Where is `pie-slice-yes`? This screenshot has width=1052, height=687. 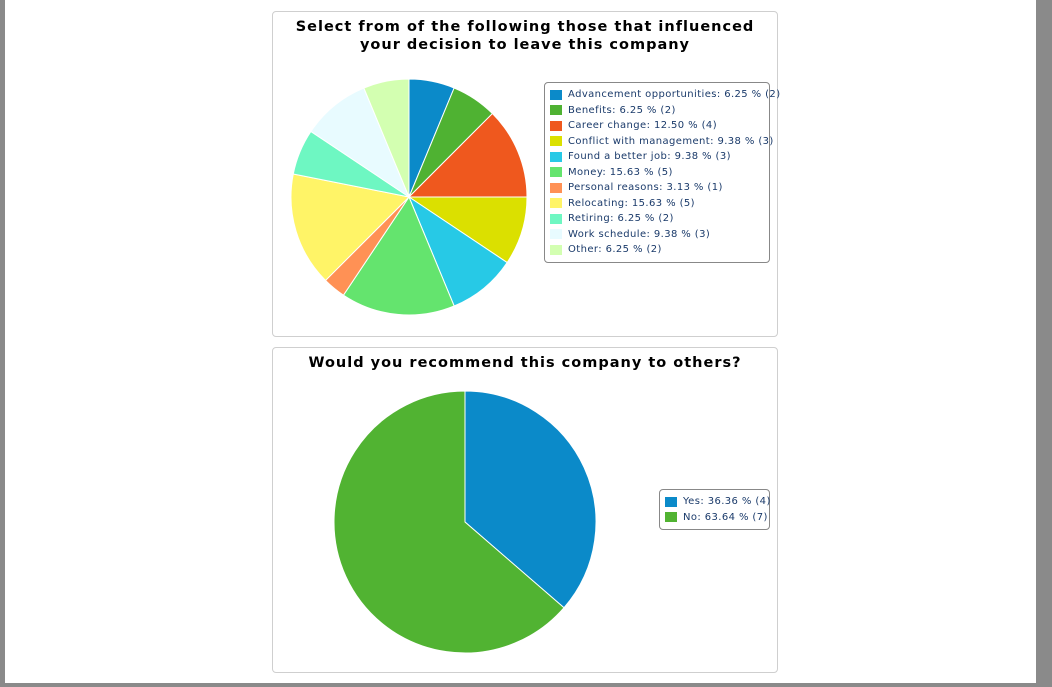
pie-slice-yes is located at coordinates (530, 499).